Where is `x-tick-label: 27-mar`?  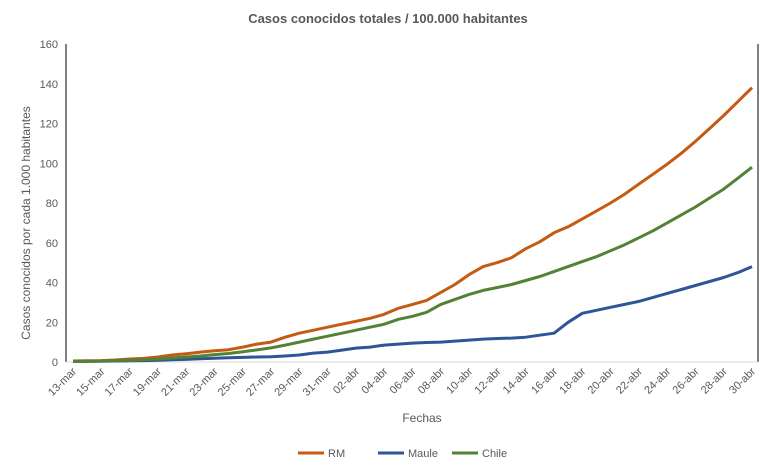 x-tick-label: 27-mar is located at coordinates (260, 381).